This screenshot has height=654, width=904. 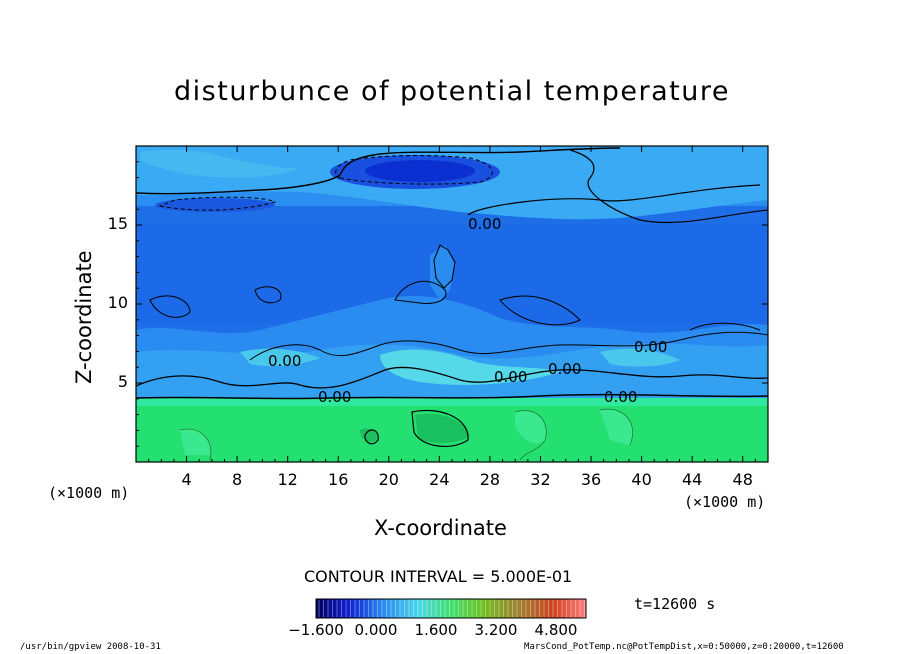 What do you see at coordinates (376, 630) in the screenshot?
I see `colorbar-label: 0.000` at bounding box center [376, 630].